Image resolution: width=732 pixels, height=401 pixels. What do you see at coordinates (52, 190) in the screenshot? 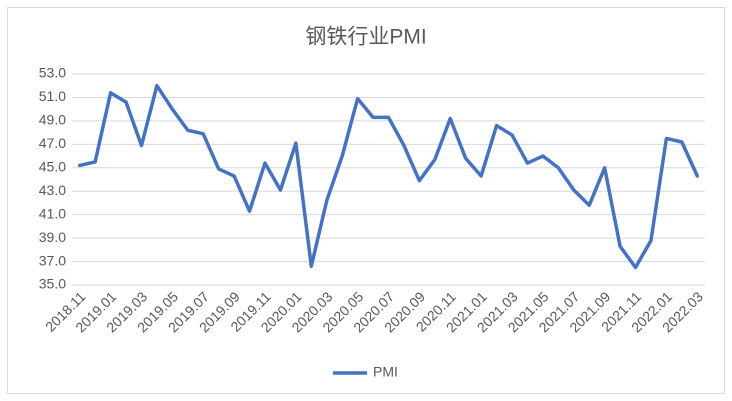
I see `y-tick-label: 43.0` at bounding box center [52, 190].